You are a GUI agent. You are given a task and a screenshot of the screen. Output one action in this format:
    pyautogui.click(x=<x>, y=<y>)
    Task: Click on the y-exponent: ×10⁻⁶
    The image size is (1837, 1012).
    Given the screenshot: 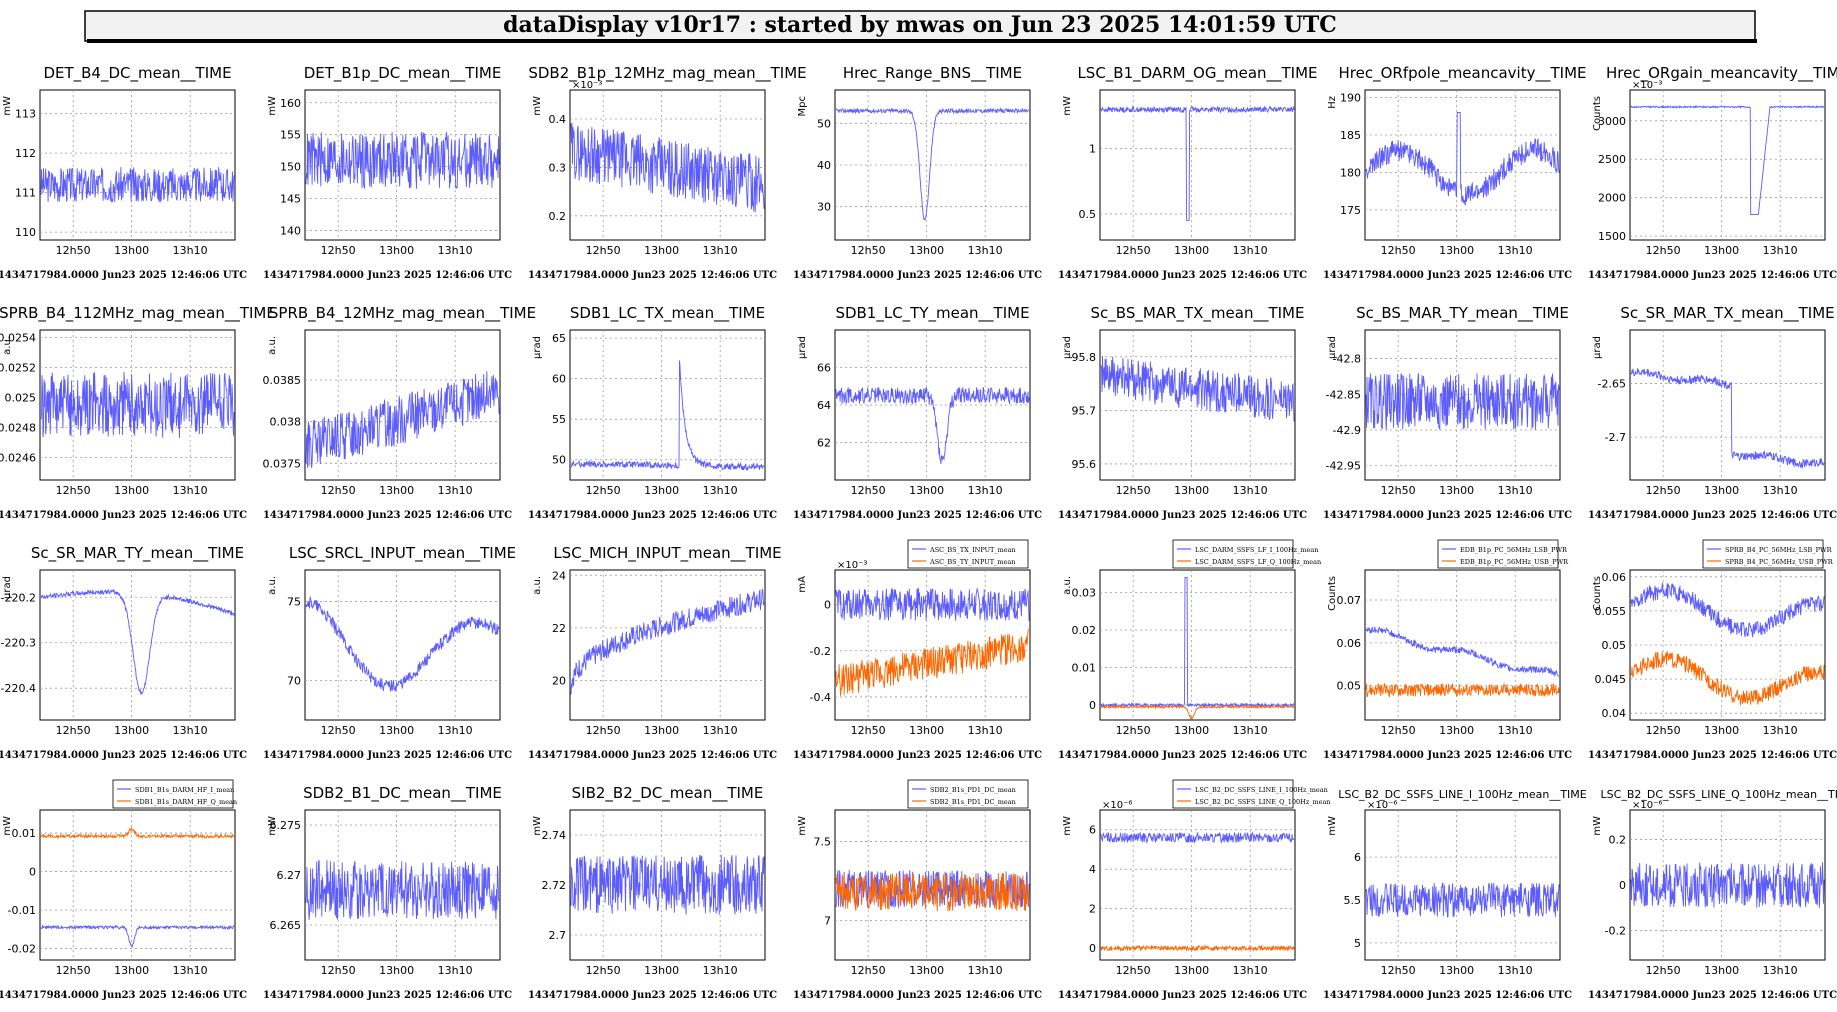 What is the action you would take?
    pyautogui.click(x=1647, y=805)
    